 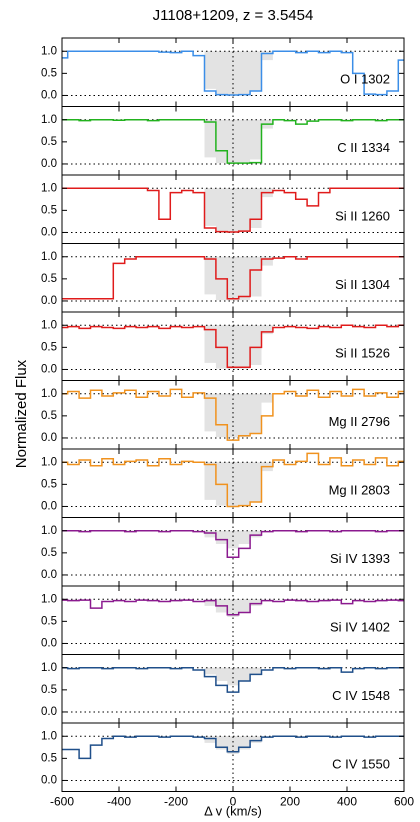 What do you see at coordinates (21, 413) in the screenshot?
I see `y-axis-label: Normalized Flux` at bounding box center [21, 413].